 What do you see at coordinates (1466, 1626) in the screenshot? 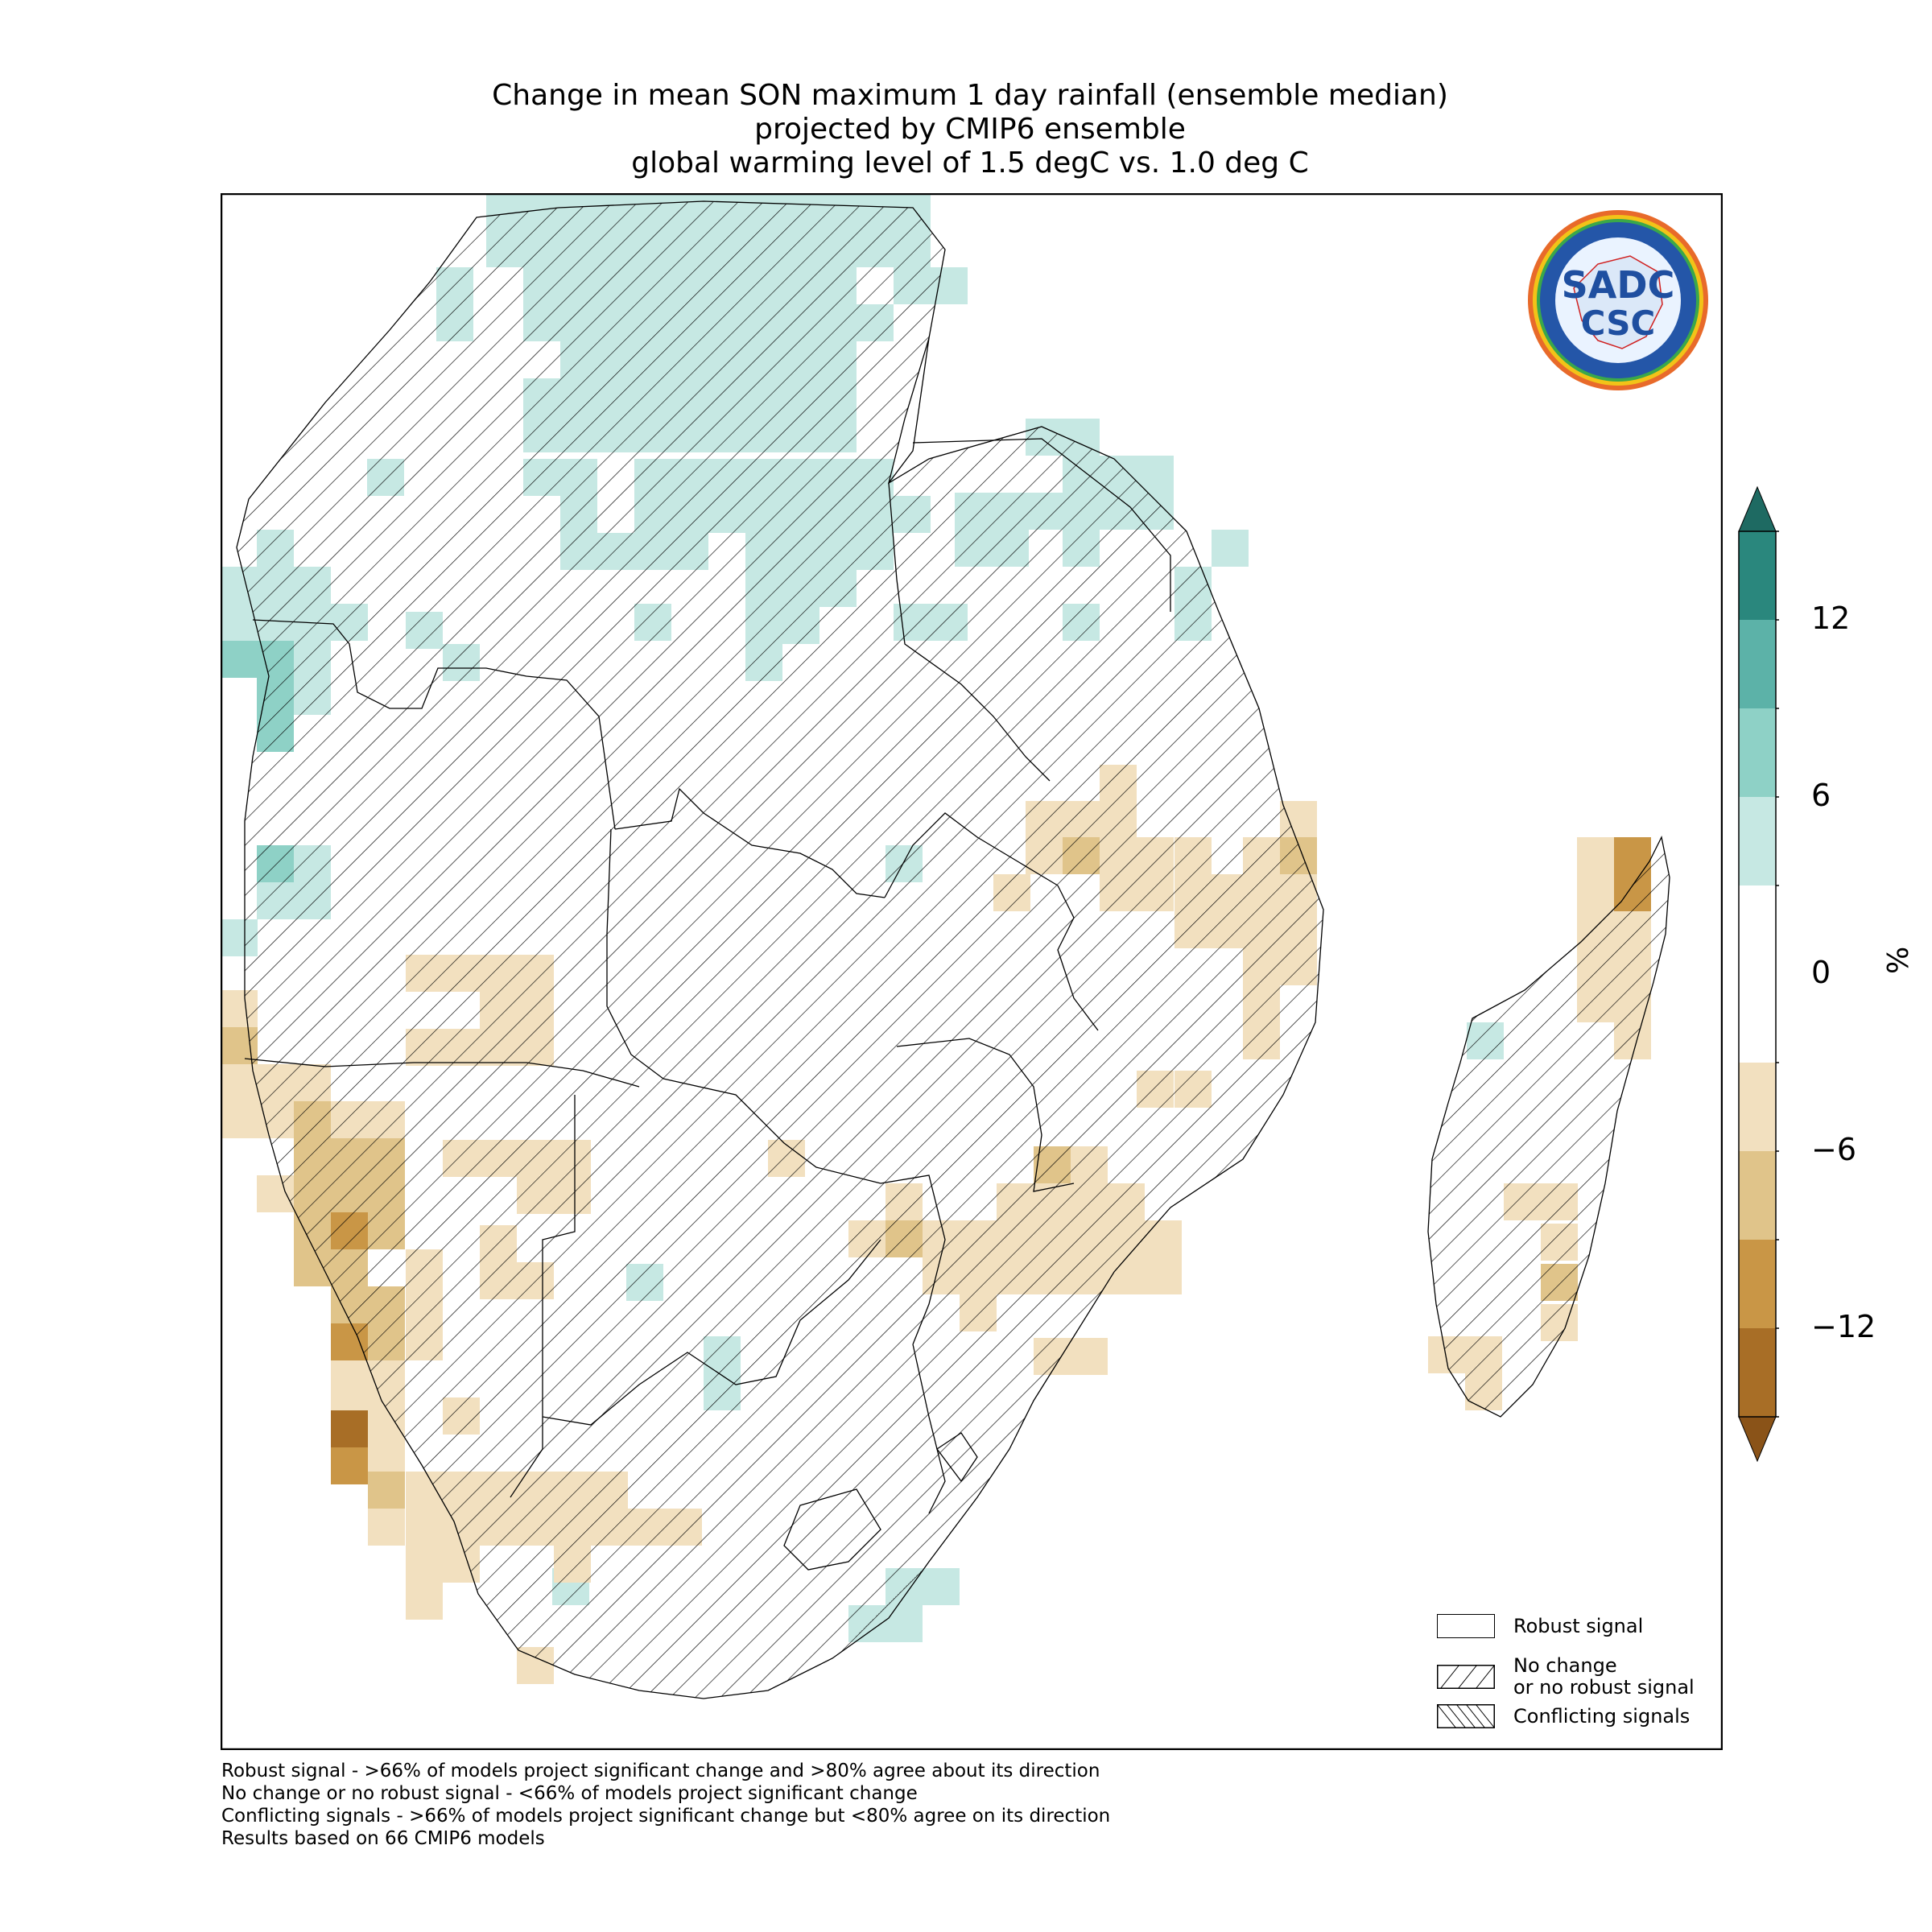
I see `legend-swatch-empty` at bounding box center [1466, 1626].